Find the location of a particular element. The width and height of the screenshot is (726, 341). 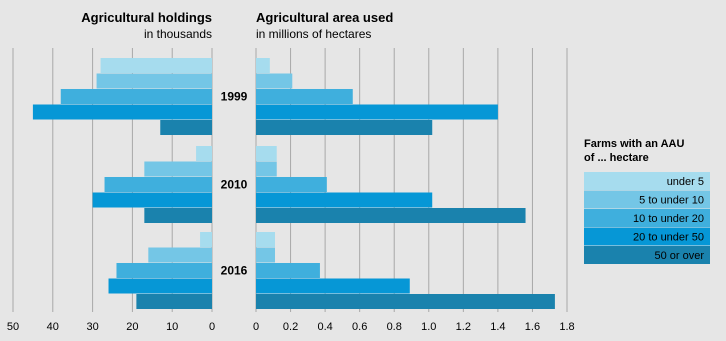

right-tick-label: 1.8 is located at coordinates (566, 327).